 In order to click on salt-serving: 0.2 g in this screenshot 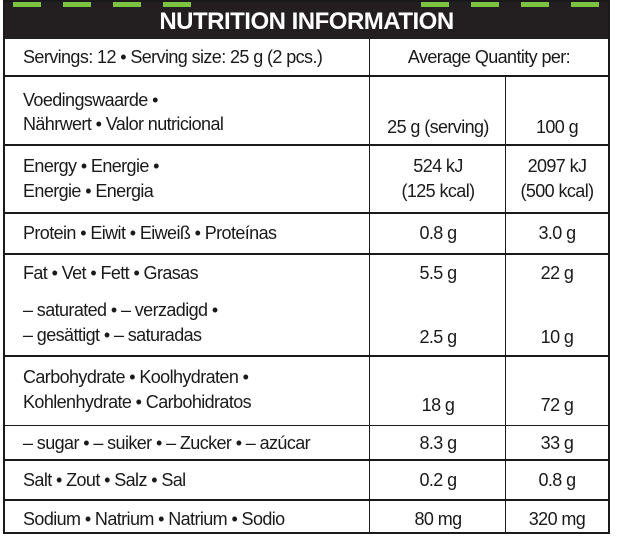, I will do `click(438, 480)`.